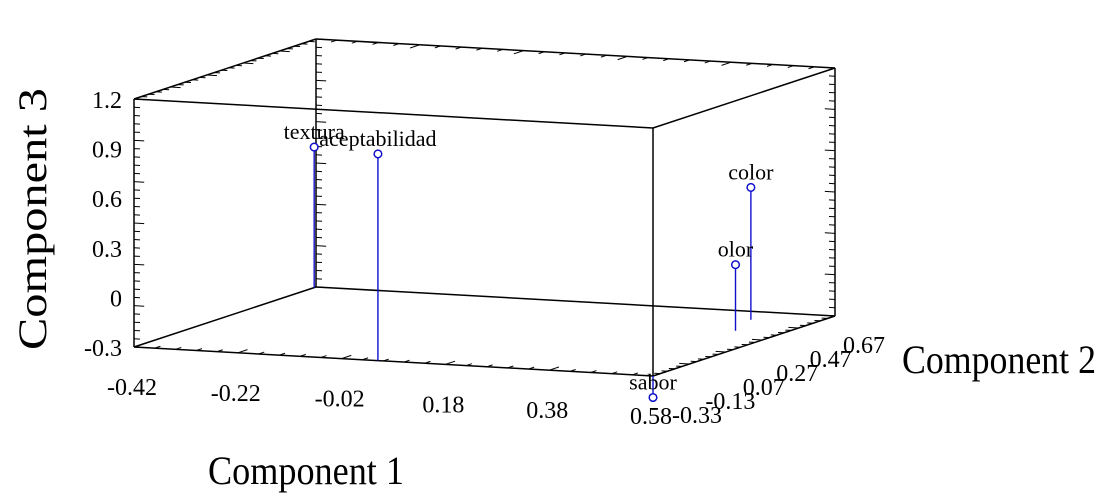 The height and width of the screenshot is (495, 1109). Describe the element at coordinates (116, 299) in the screenshot. I see `z-tick-label: 0` at that location.